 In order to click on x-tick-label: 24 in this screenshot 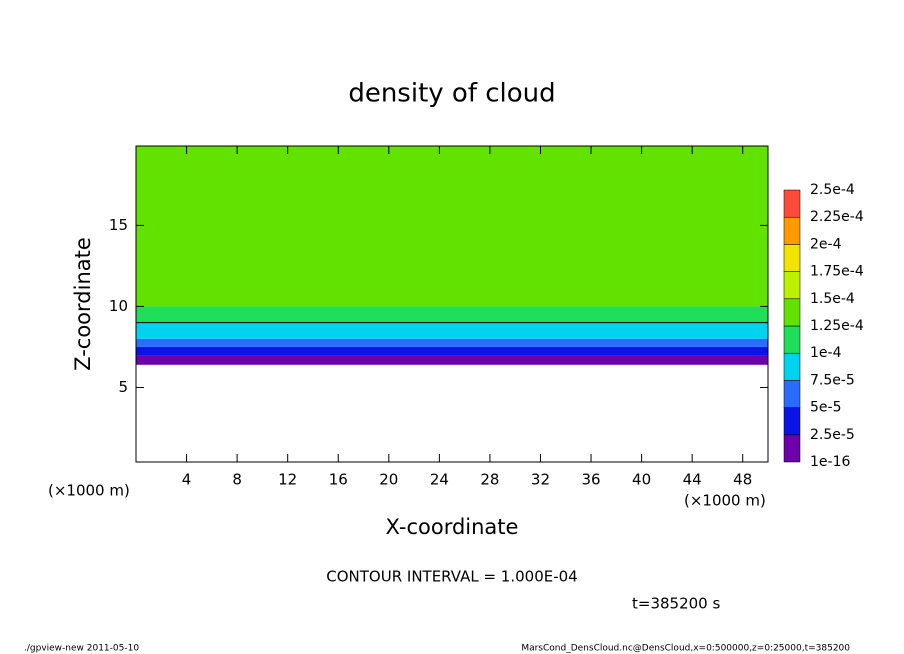, I will do `click(439, 480)`.